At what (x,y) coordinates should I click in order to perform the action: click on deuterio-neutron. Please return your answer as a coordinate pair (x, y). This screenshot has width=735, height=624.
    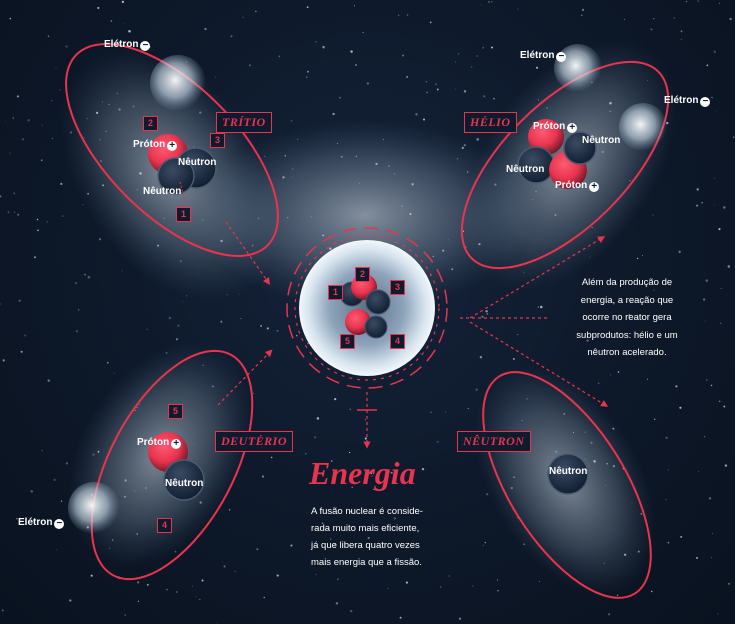
    Looking at the image, I should click on (184, 480).